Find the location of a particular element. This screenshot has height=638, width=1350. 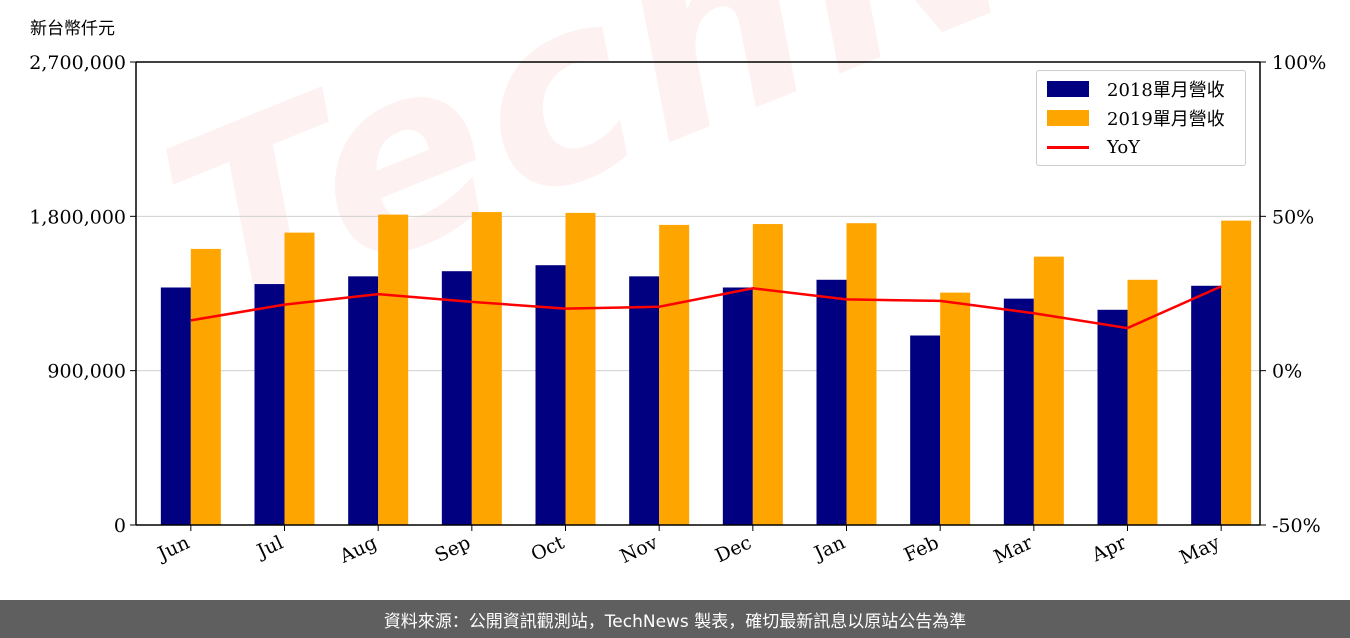

footer-text: 資料來源：公開資訊觀測站，TechNews 製表，確切最新訊息以原站公告為準 is located at coordinates (675, 621).